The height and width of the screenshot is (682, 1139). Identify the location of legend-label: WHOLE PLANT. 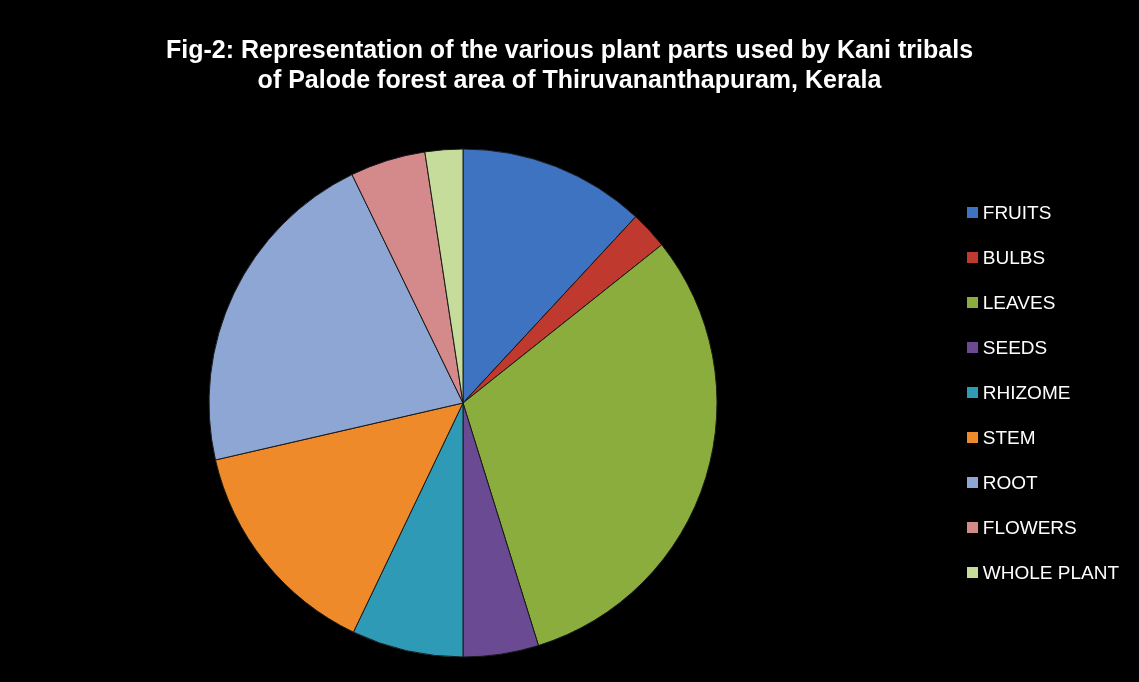
(1050, 573).